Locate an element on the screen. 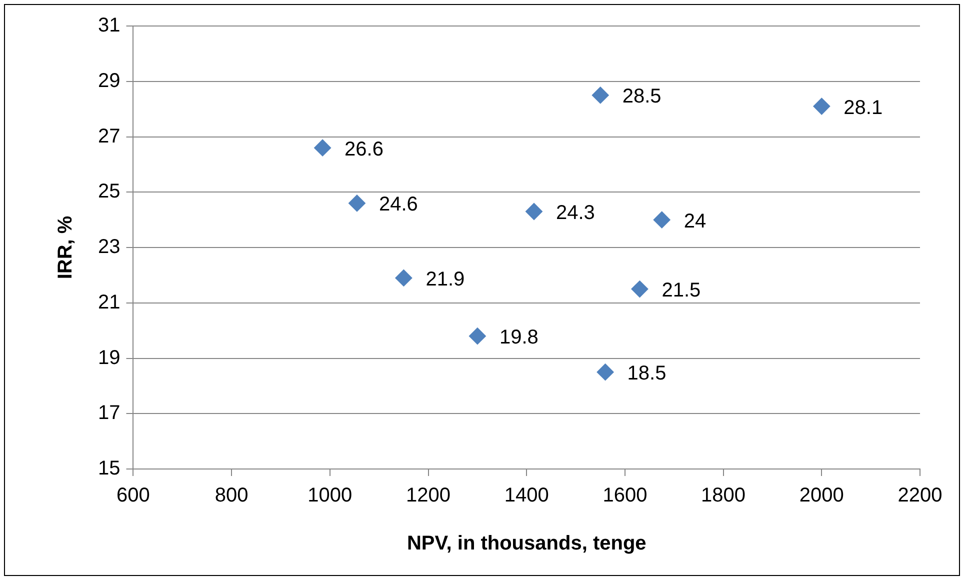 Image resolution: width=966 pixels, height=580 pixels. x-tick-label: 2200 is located at coordinates (920, 495).